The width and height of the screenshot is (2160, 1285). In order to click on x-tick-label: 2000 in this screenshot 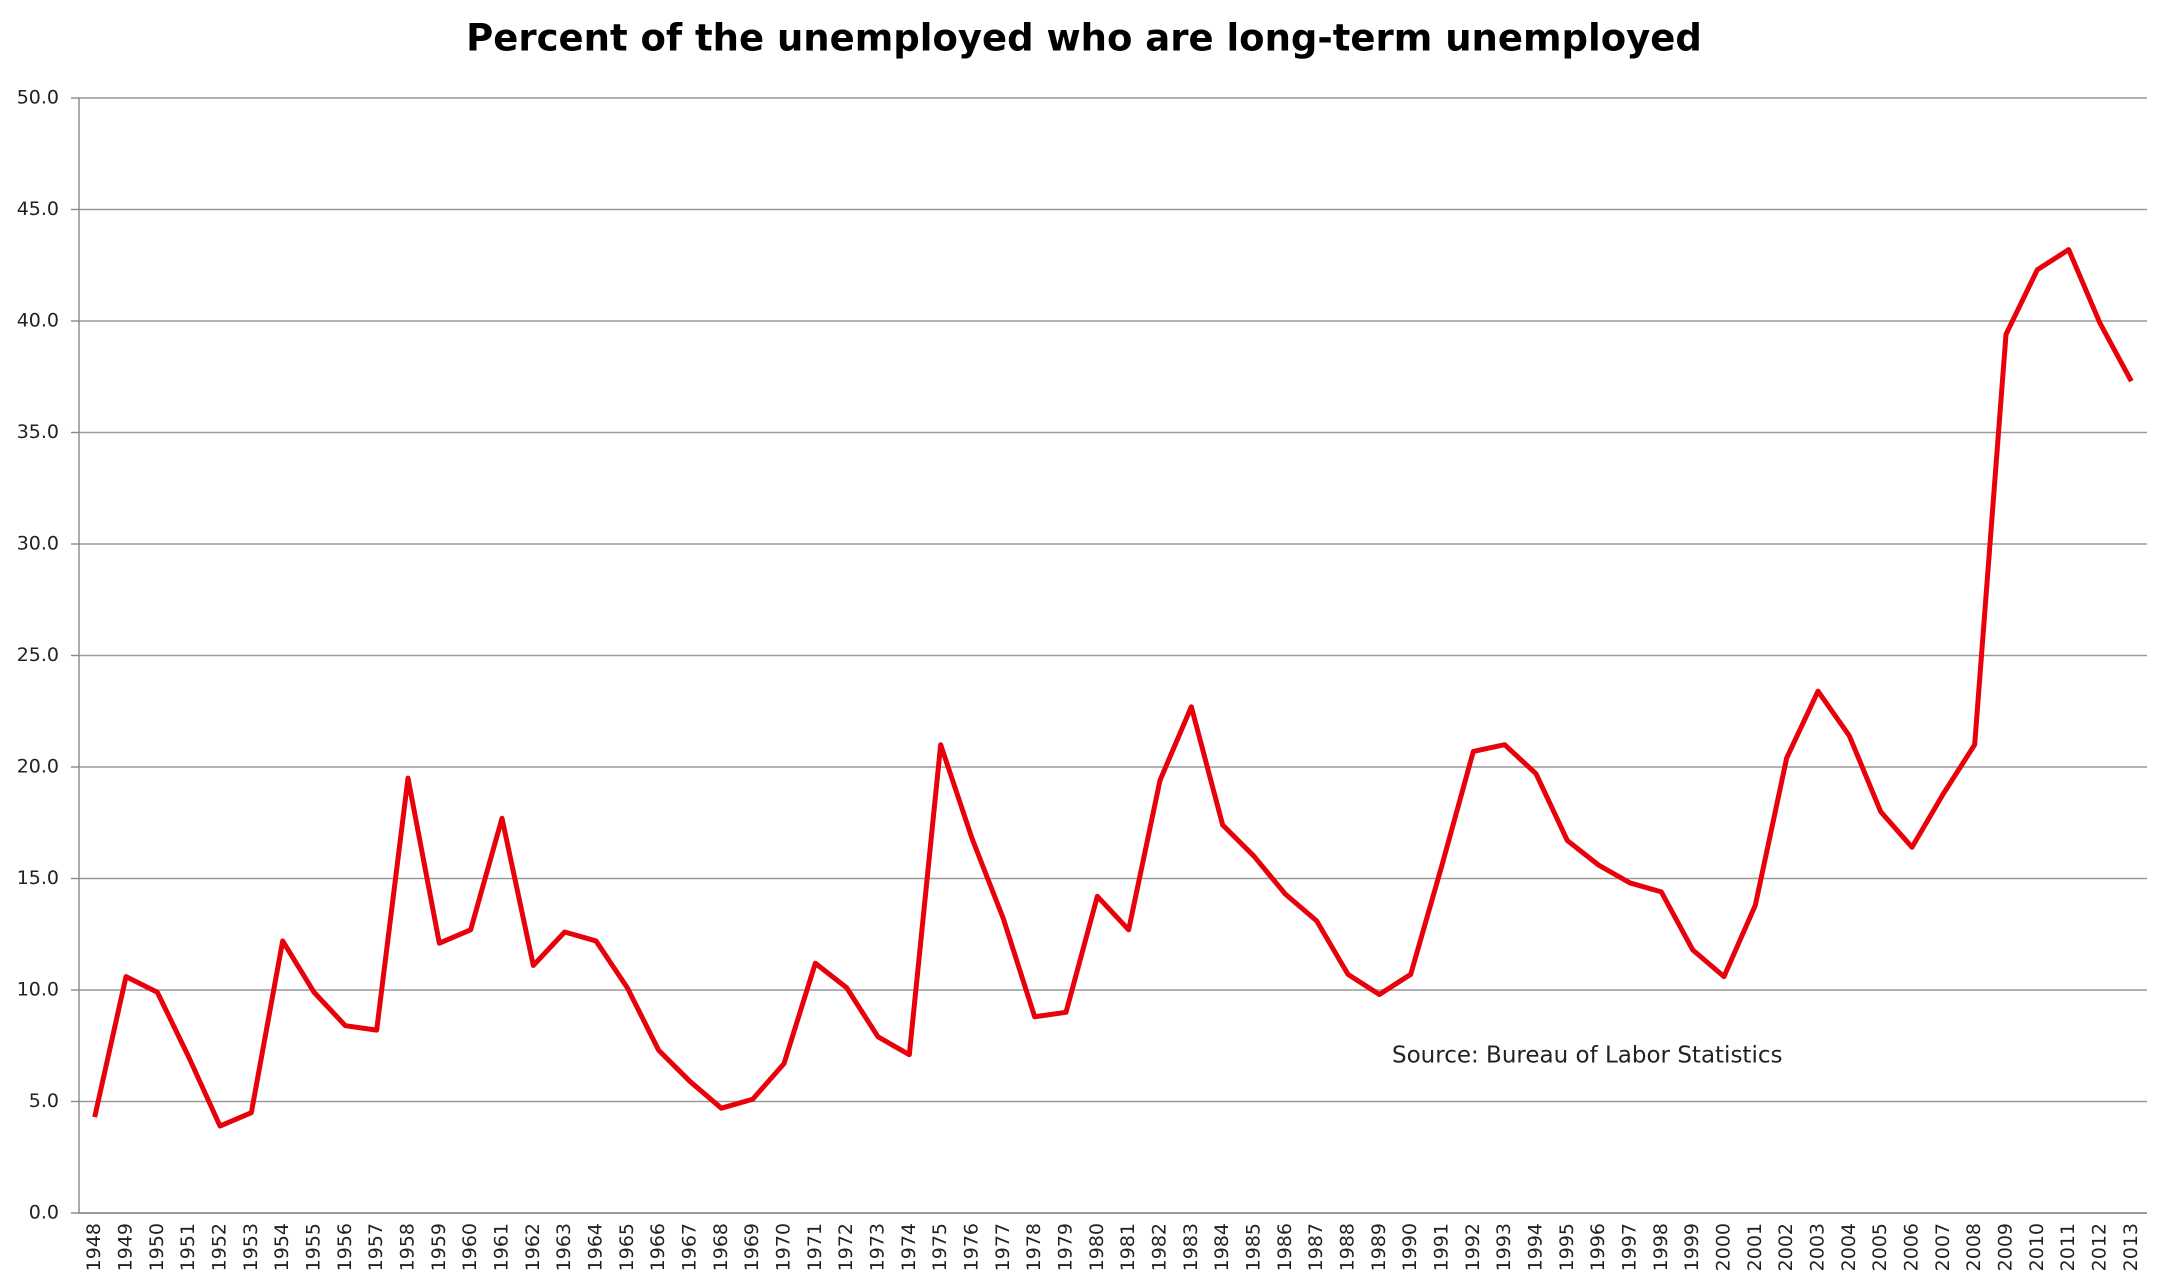, I will do `click(1724, 1247)`.